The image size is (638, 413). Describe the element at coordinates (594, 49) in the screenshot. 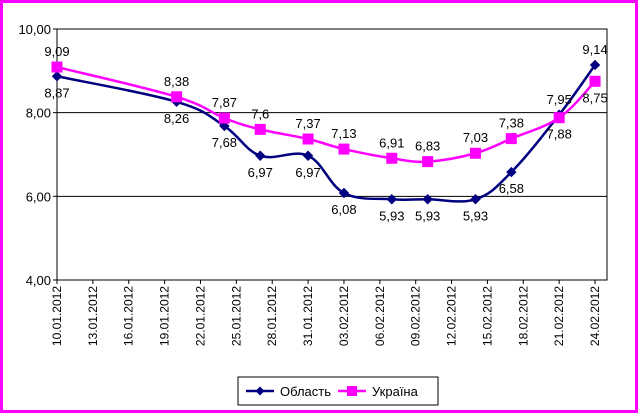

I see `data-label: 9,14` at that location.